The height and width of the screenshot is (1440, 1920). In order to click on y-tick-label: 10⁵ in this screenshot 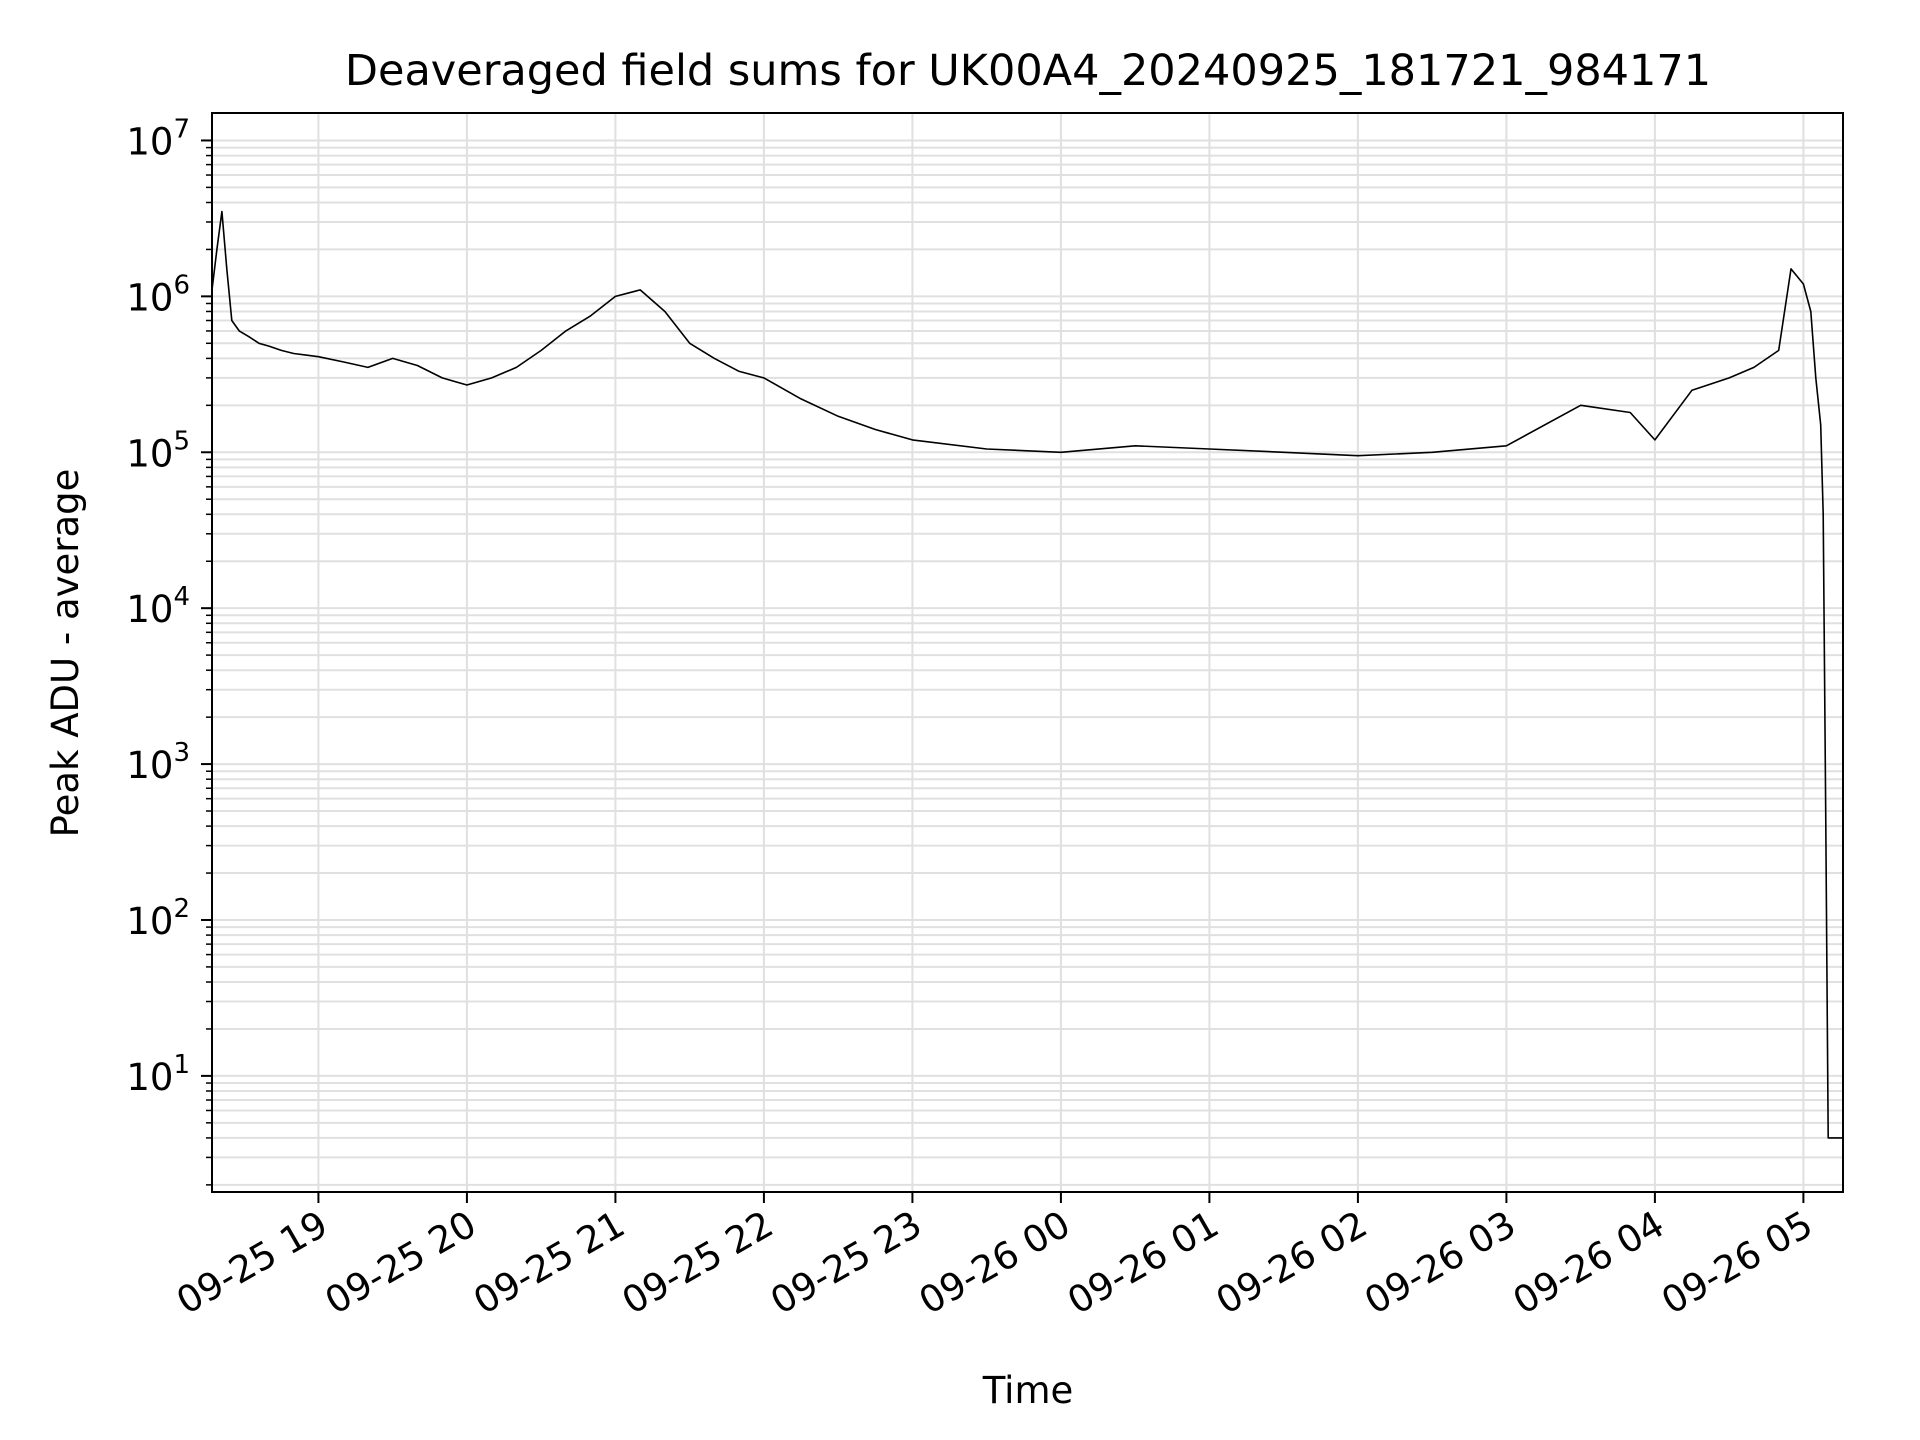, I will do `click(158, 450)`.